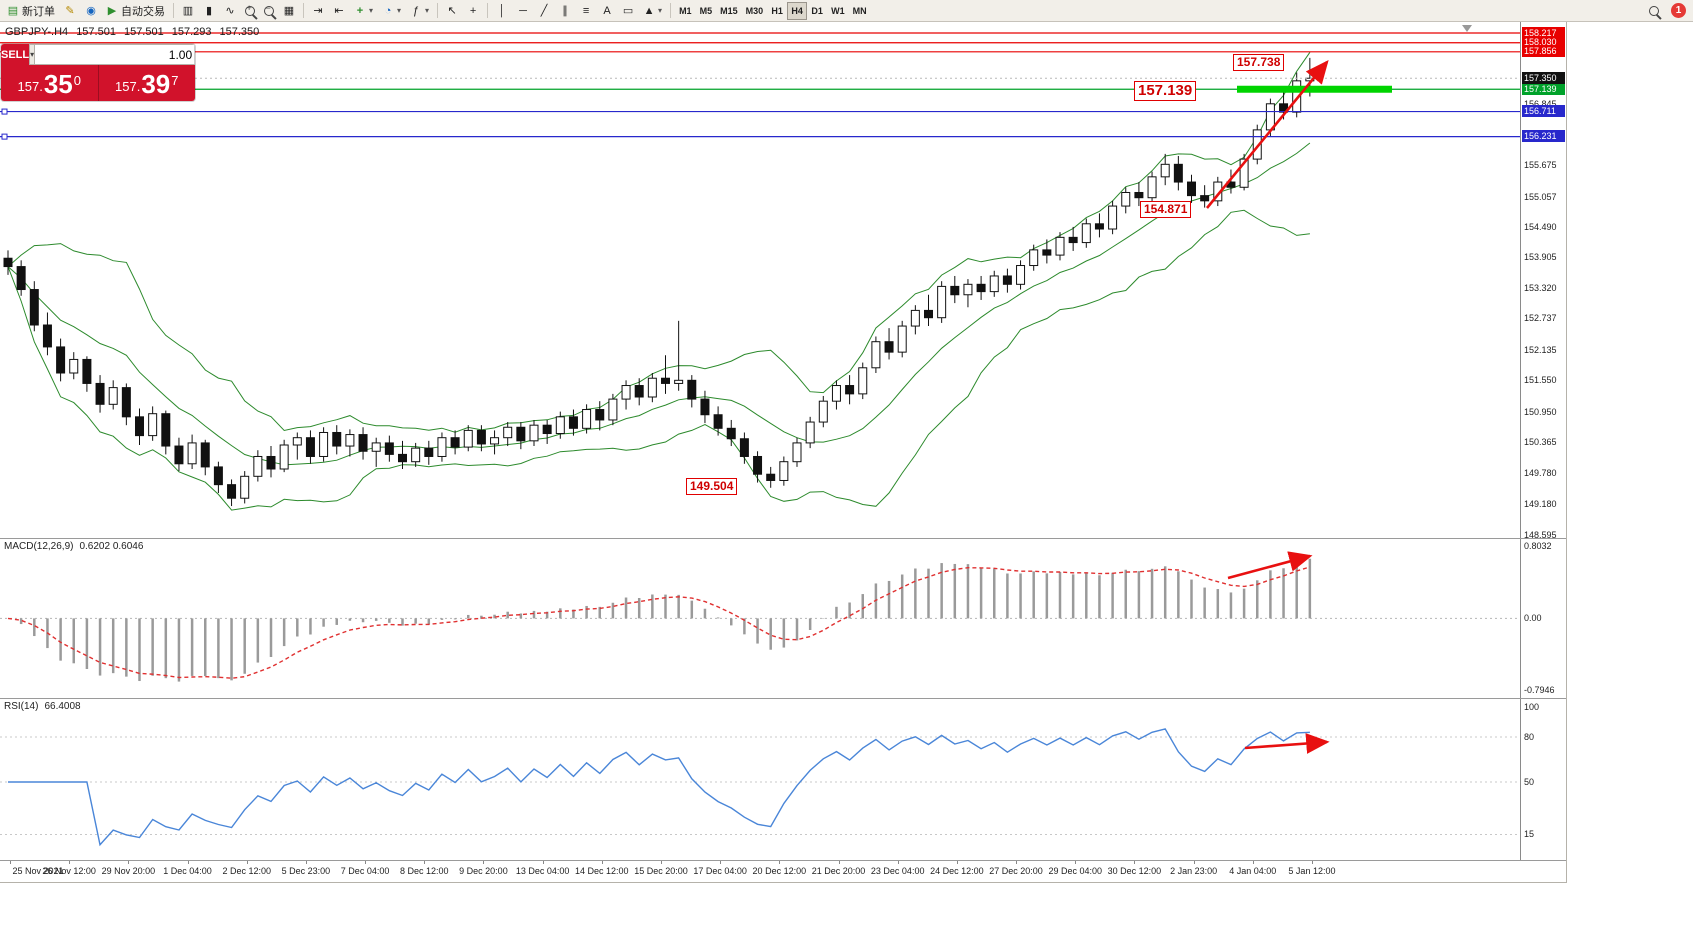  What do you see at coordinates (473, 11) in the screenshot?
I see `crosshair-button: +` at bounding box center [473, 11].